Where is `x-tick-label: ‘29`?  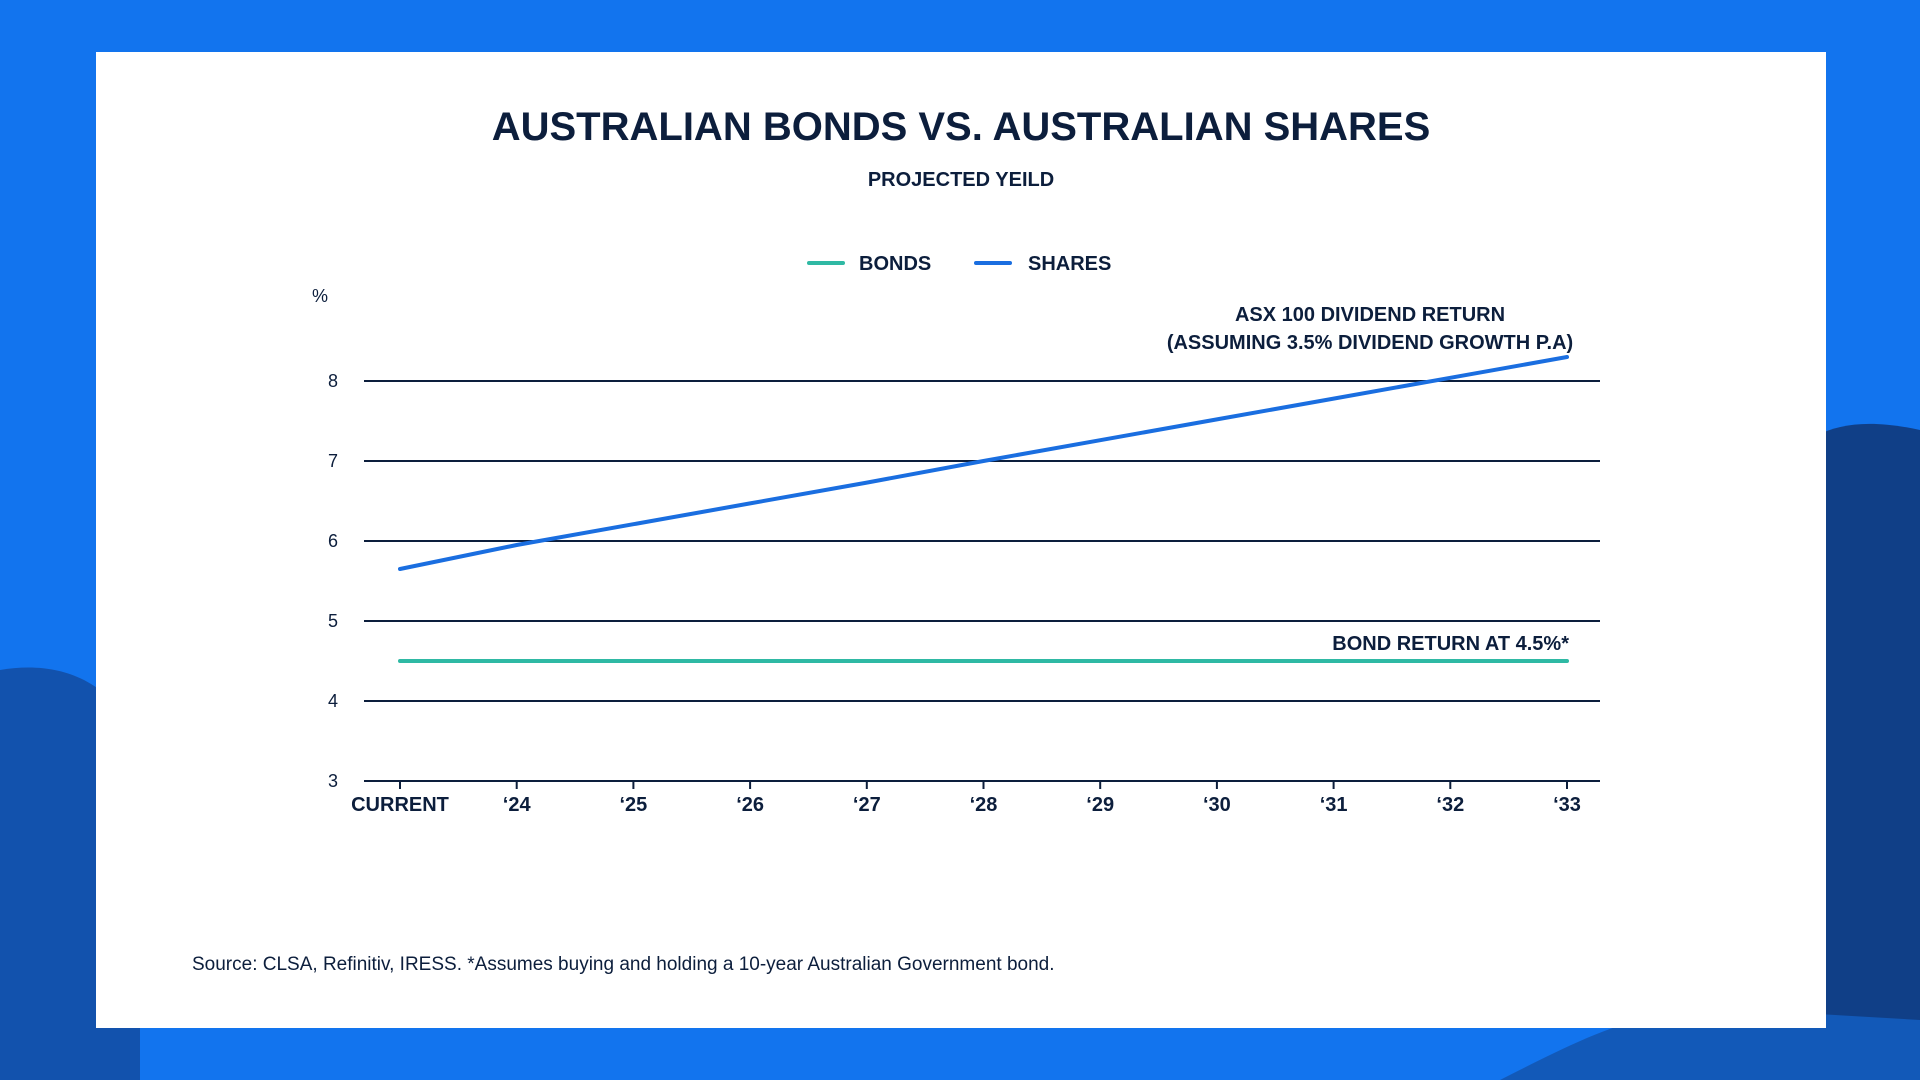 x-tick-label: ‘29 is located at coordinates (1100, 805).